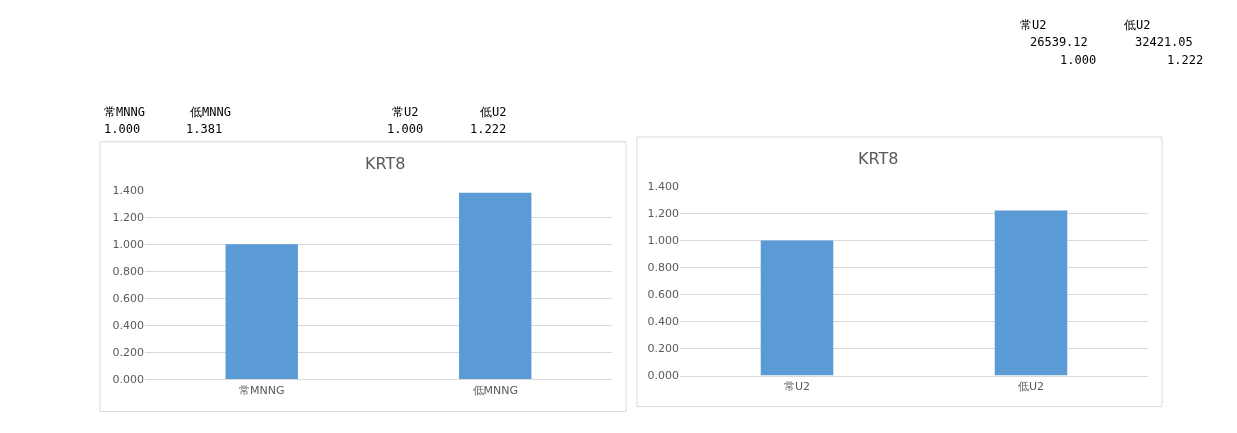 The width and height of the screenshot is (1237, 433). Describe the element at coordinates (797, 386) in the screenshot. I see `x-tick-label: 常U2` at that location.